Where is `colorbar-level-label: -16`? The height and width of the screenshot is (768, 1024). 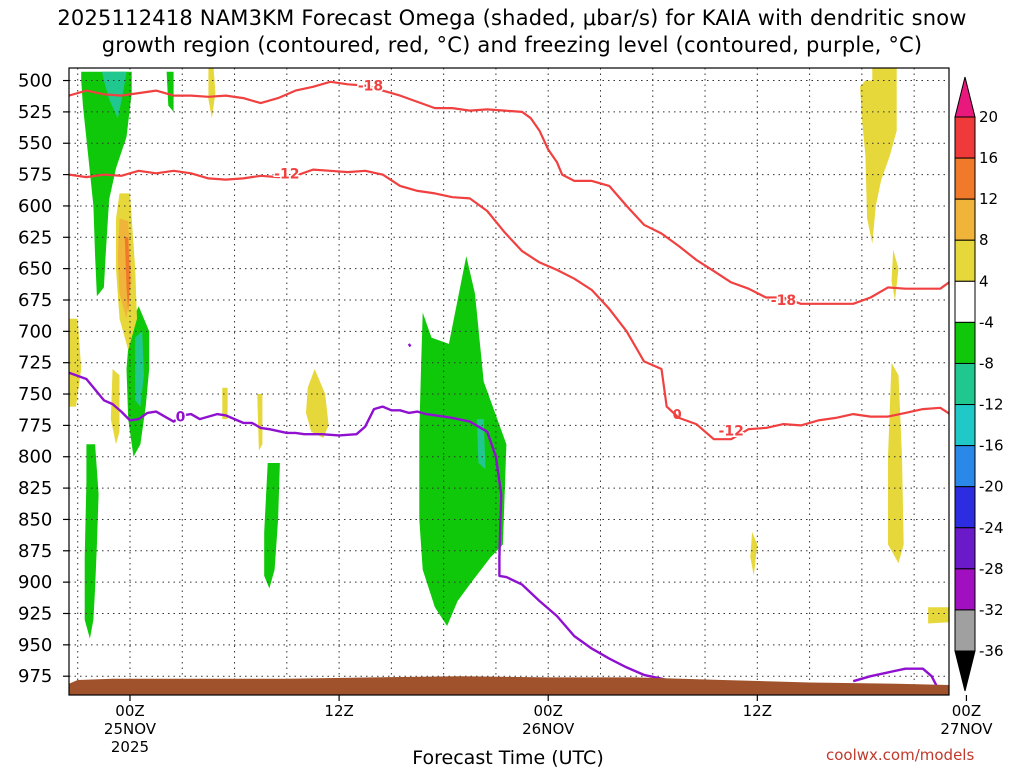
colorbar-level-label: -16 is located at coordinates (991, 446).